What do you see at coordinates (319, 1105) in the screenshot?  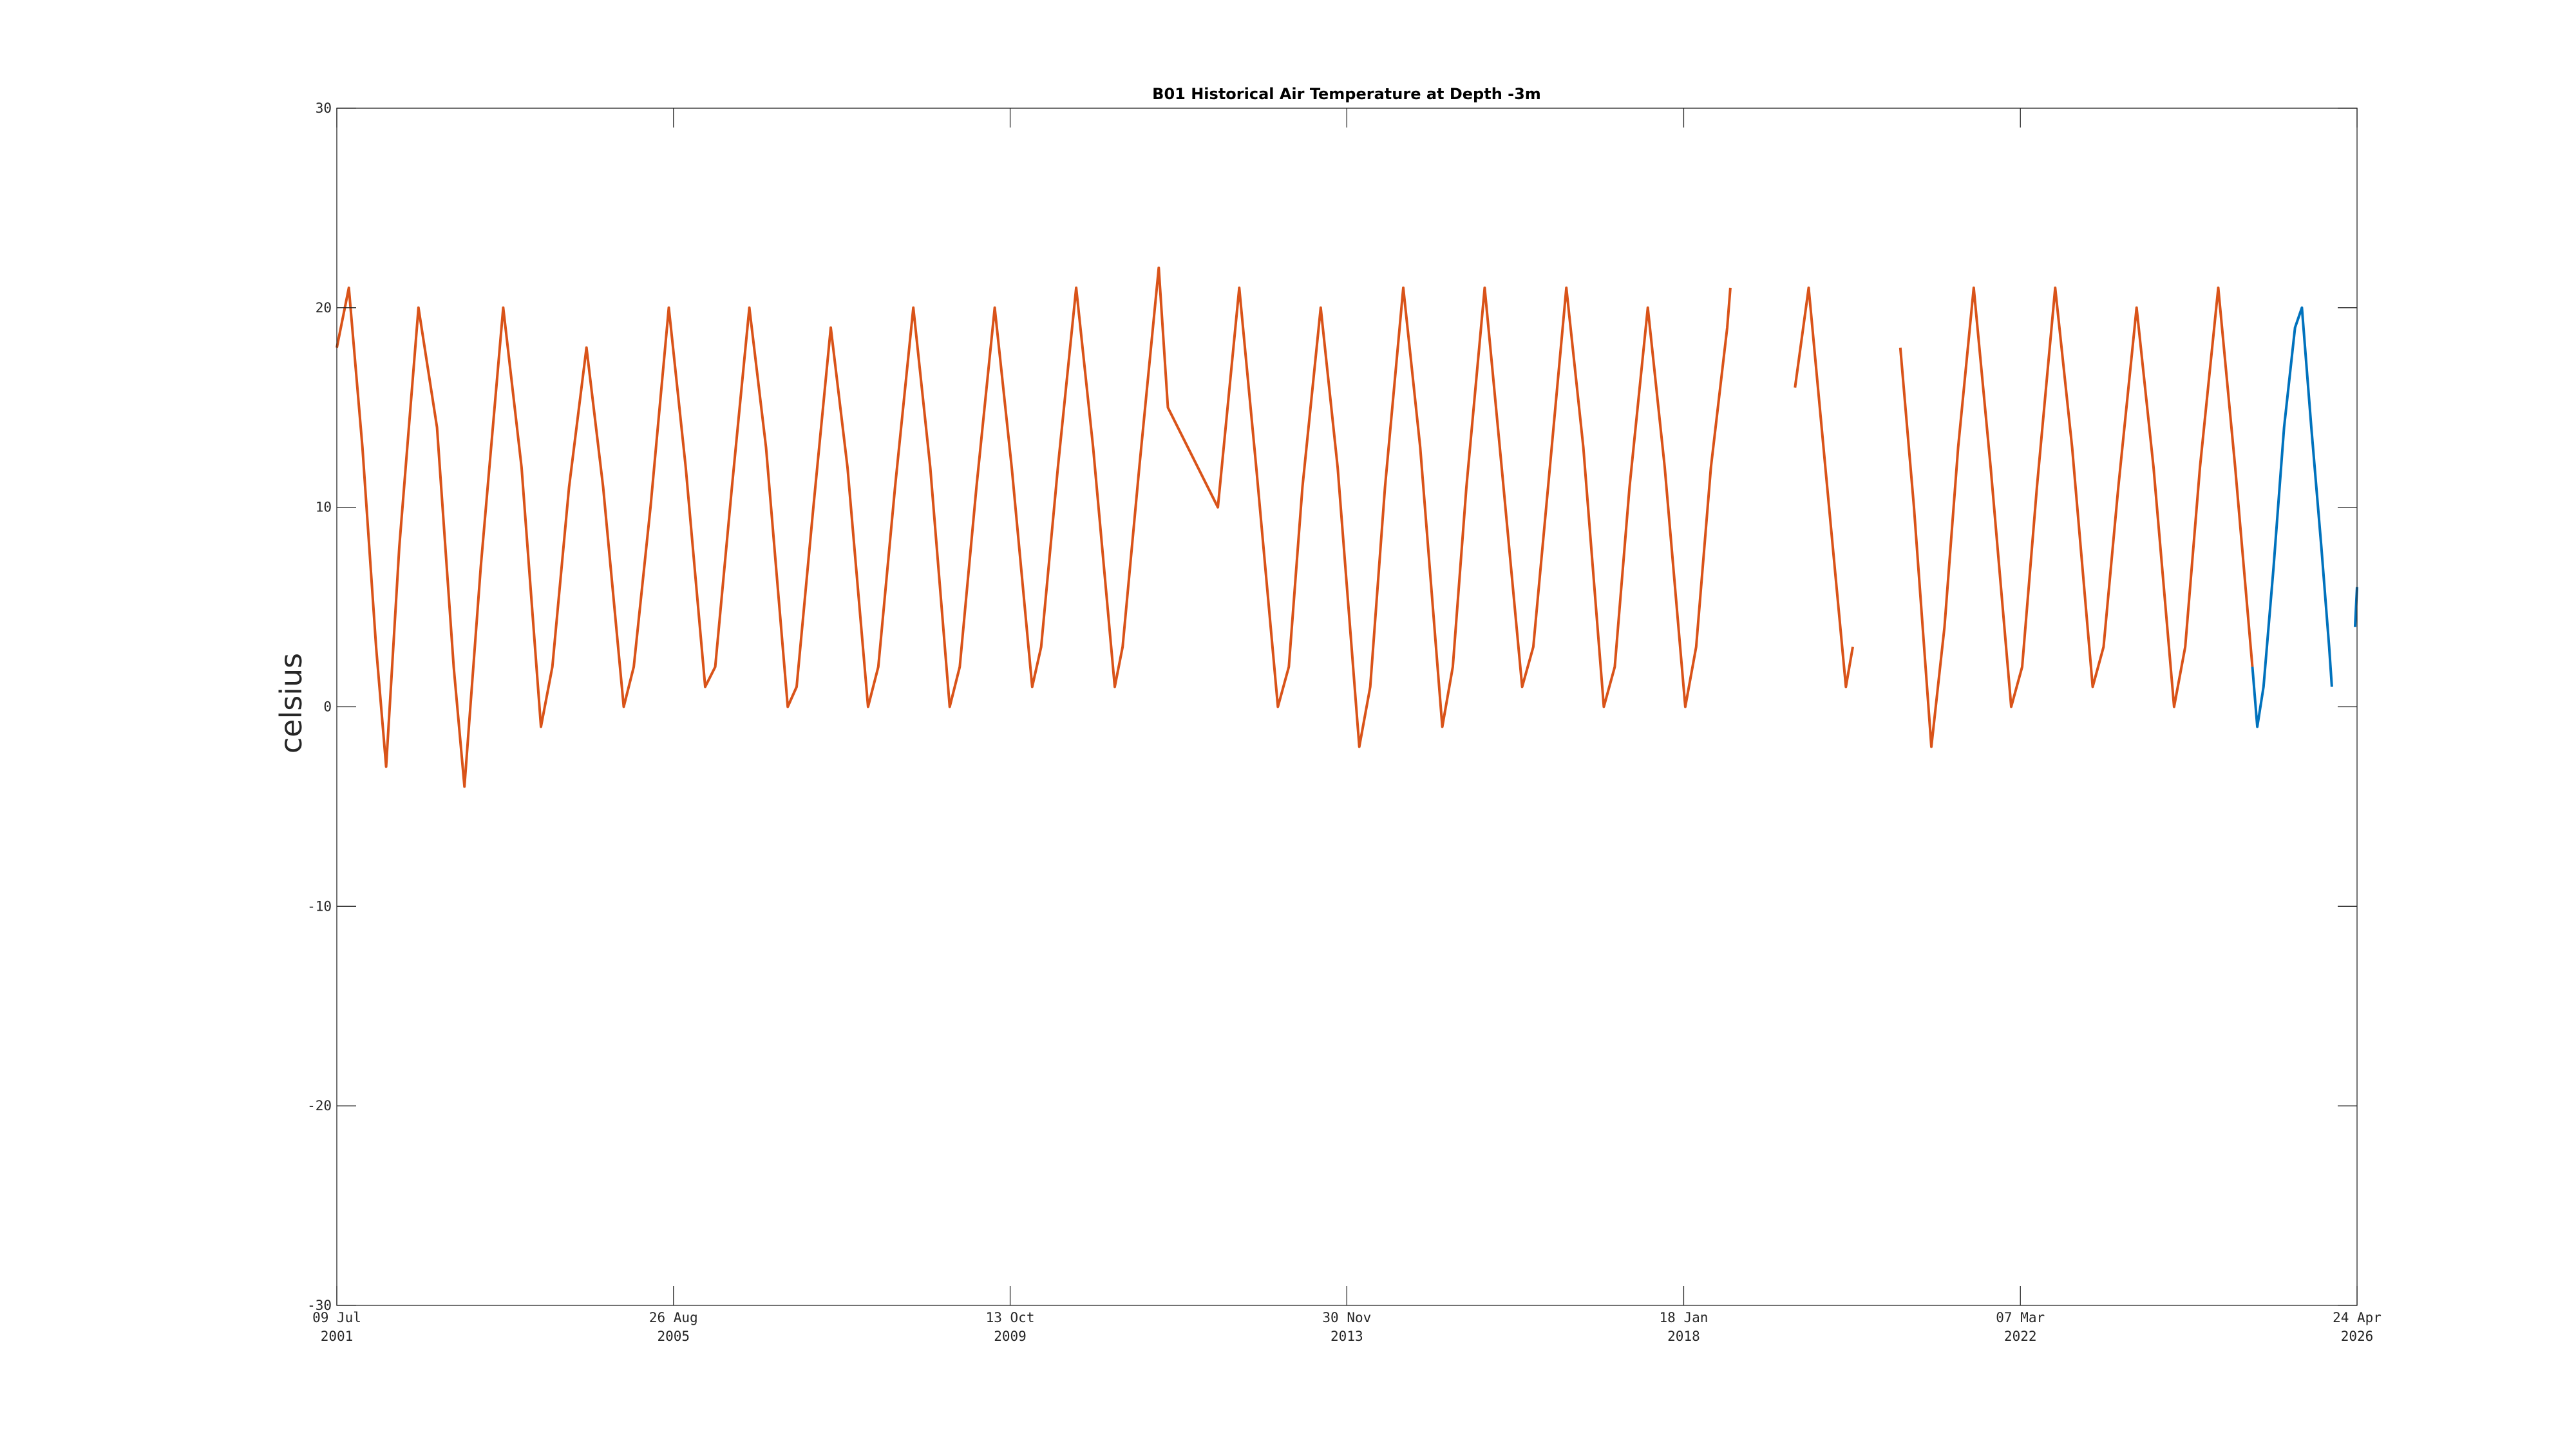 I see `y-tick-label: -20` at bounding box center [319, 1105].